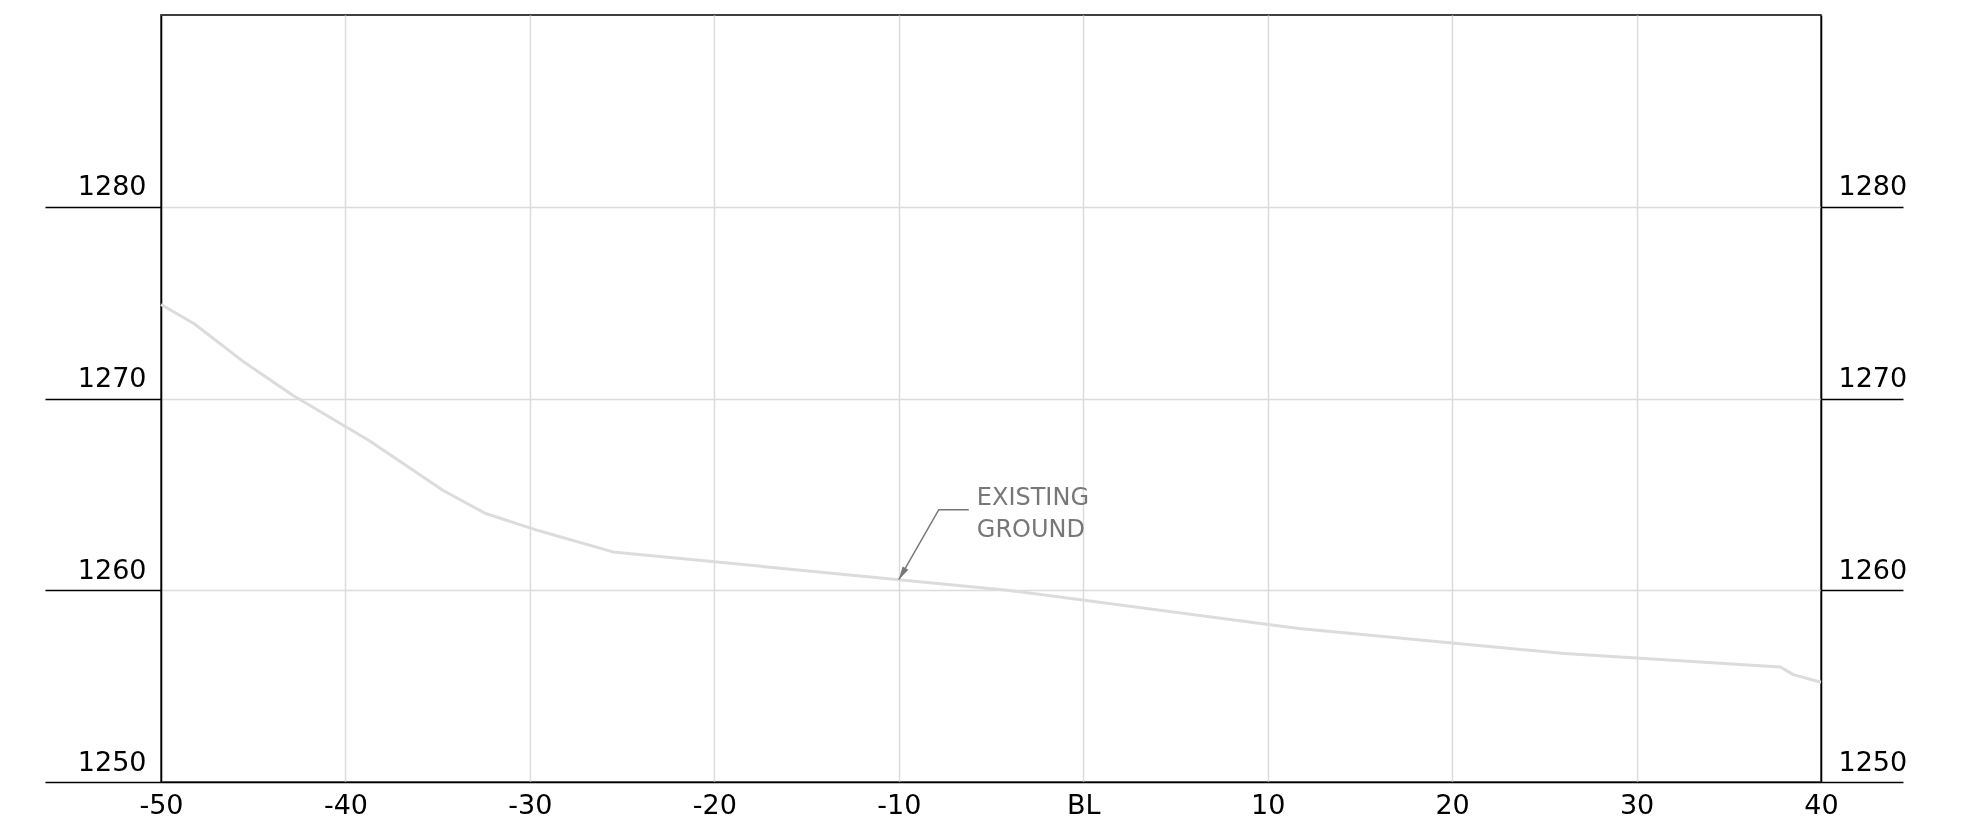 The width and height of the screenshot is (1971, 831). I want to click on y2-tick-label: 1270, so click(1873, 377).